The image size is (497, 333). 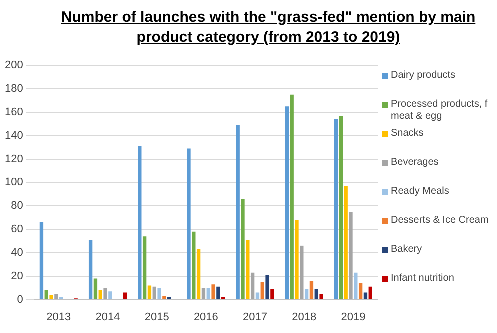 I want to click on legend-label: Beverages, so click(x=415, y=163).